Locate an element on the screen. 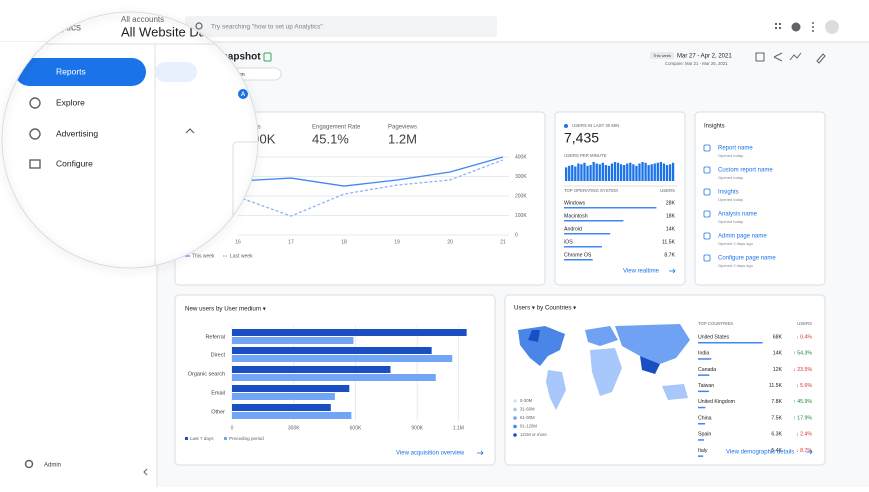 This screenshot has height=492, width=869. legend-swatch is located at coordinates (225, 438).